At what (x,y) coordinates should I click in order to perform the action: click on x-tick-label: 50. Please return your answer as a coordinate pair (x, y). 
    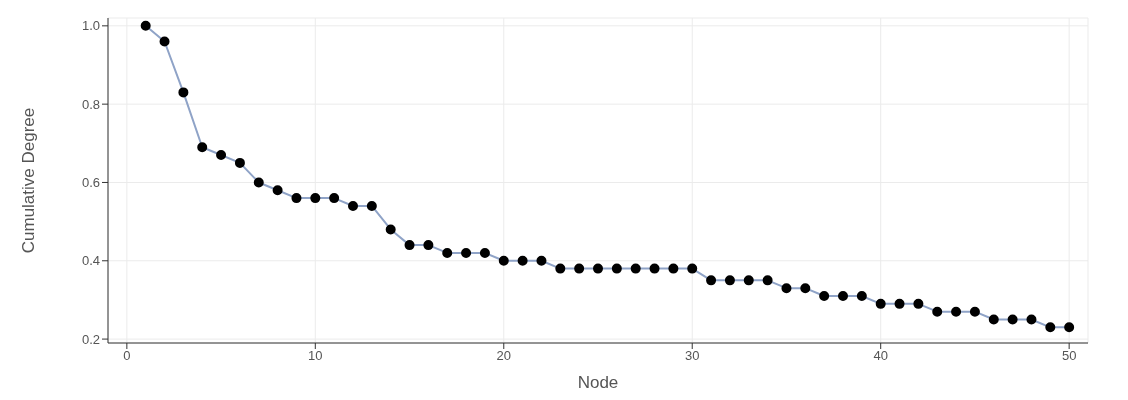
    Looking at the image, I should click on (1069, 356).